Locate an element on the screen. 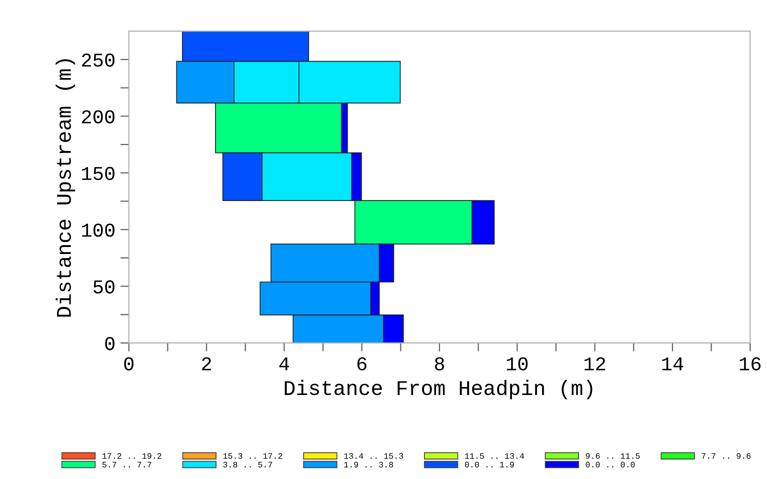 This screenshot has height=479, width=767. y-tick-label: 50 is located at coordinates (104, 287).